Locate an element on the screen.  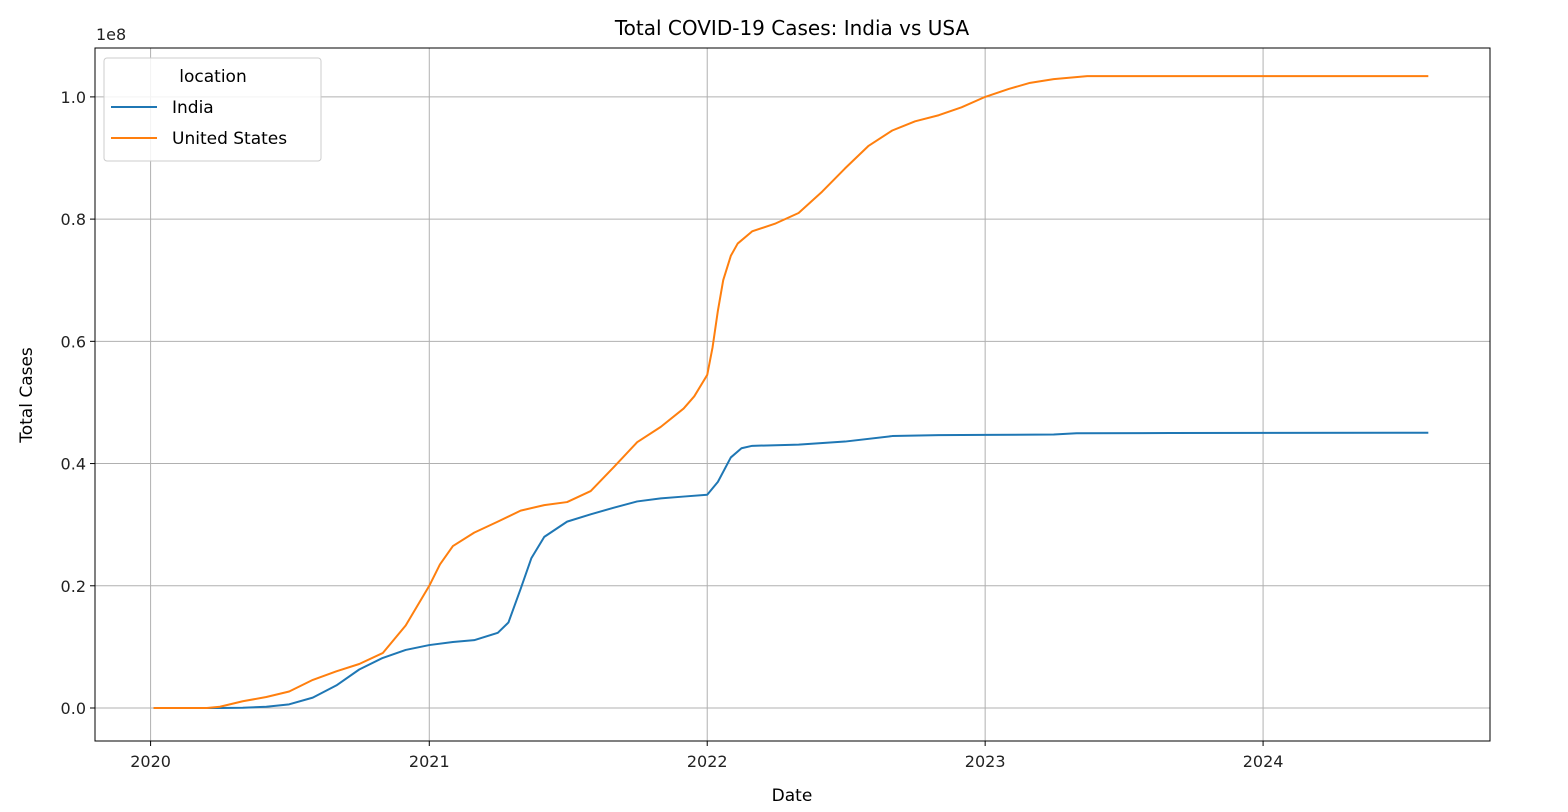
x-axis-label: Date is located at coordinates (792, 796).